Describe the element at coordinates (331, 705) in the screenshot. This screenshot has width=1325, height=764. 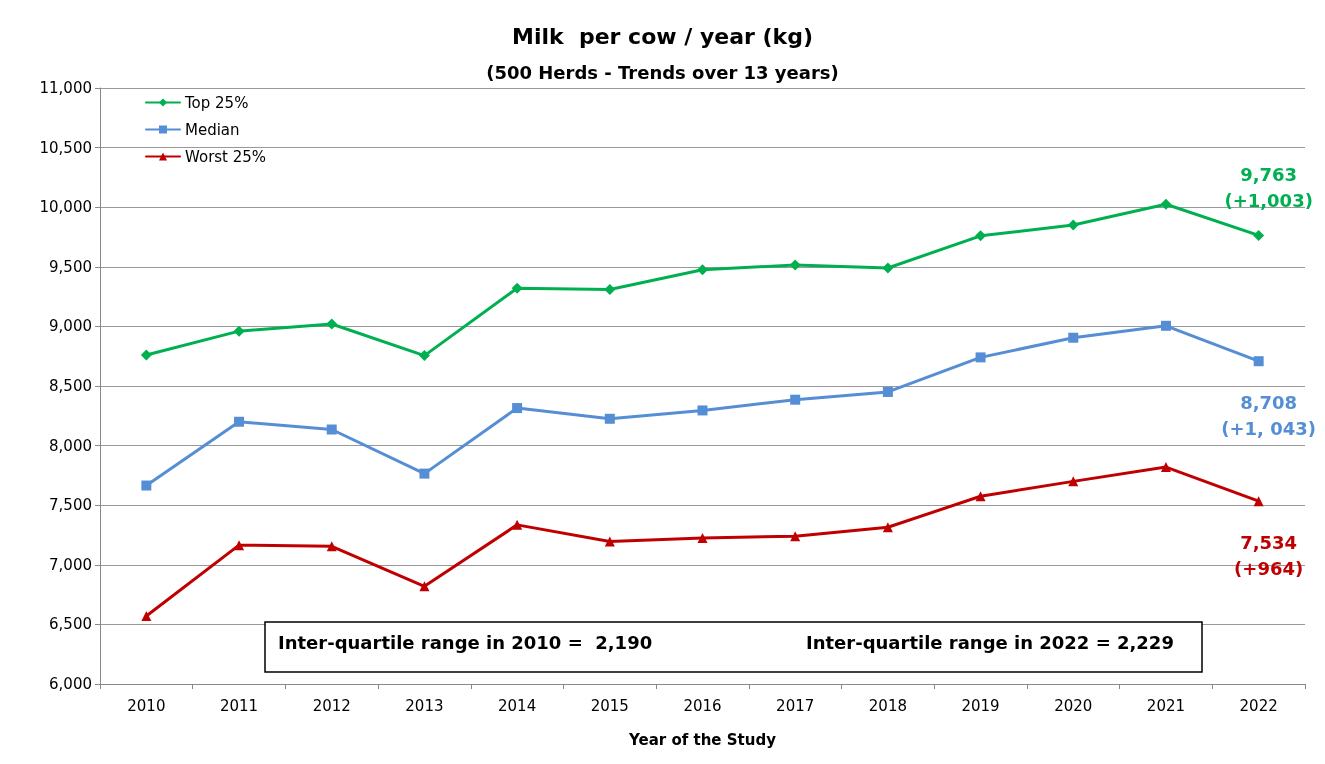
I see `x-tick-label: 2012` at that location.